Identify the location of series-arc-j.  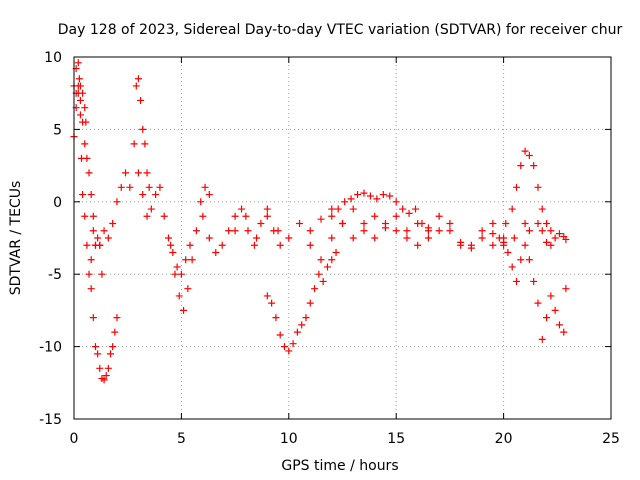
(301, 301).